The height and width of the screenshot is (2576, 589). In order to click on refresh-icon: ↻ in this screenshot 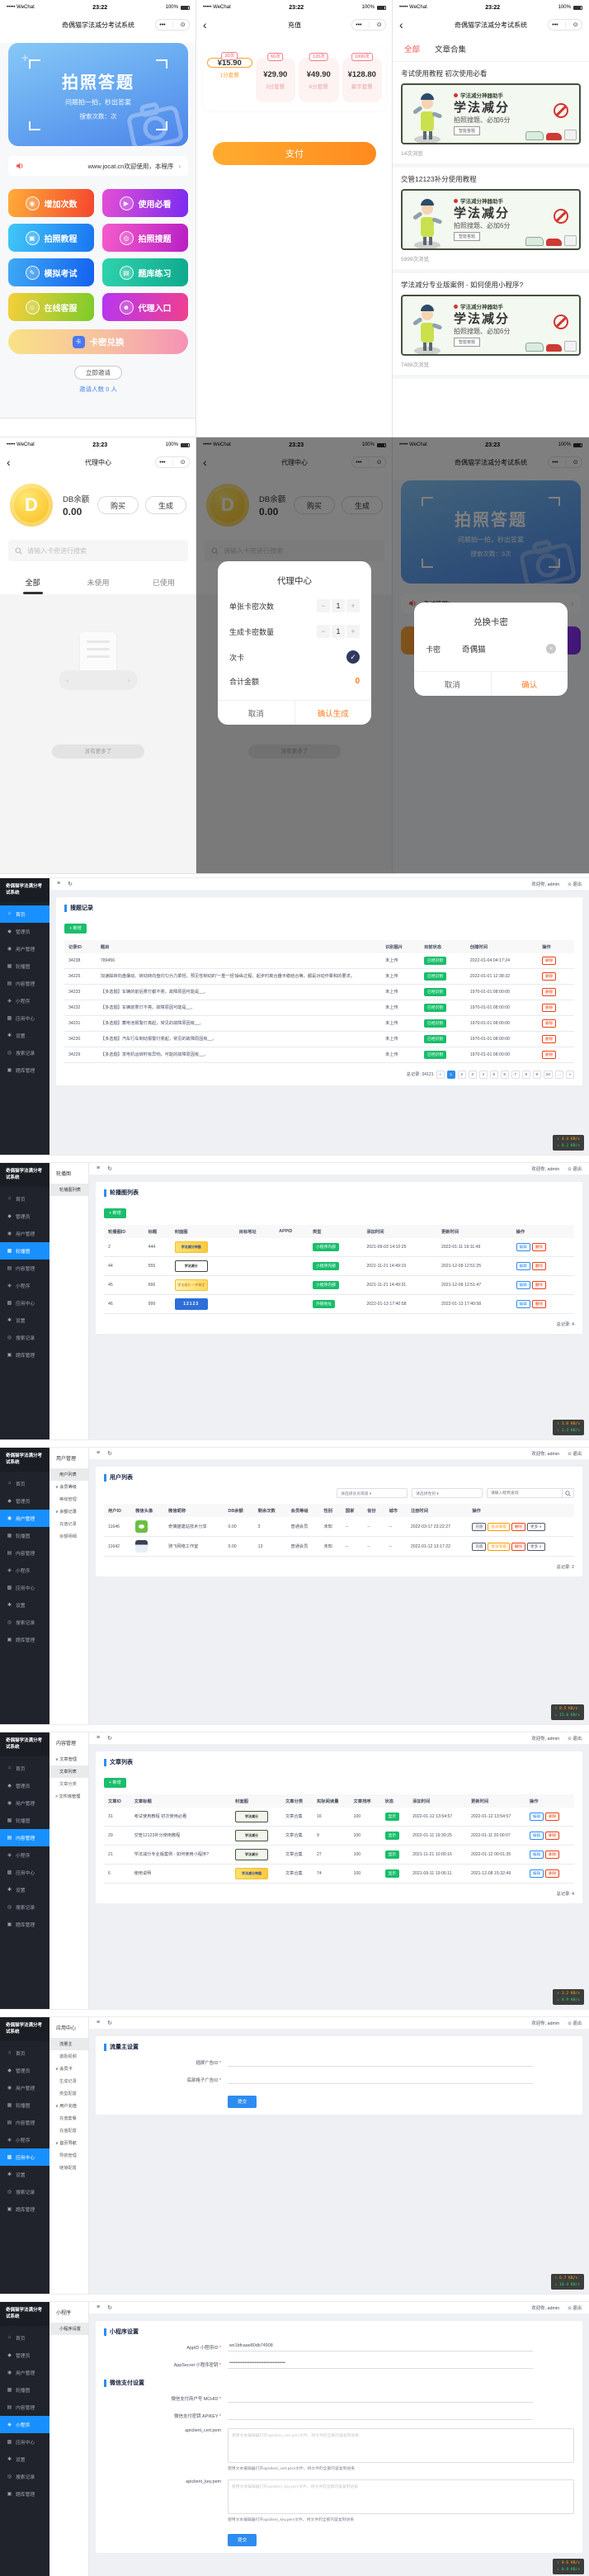, I will do `click(109, 1739)`.